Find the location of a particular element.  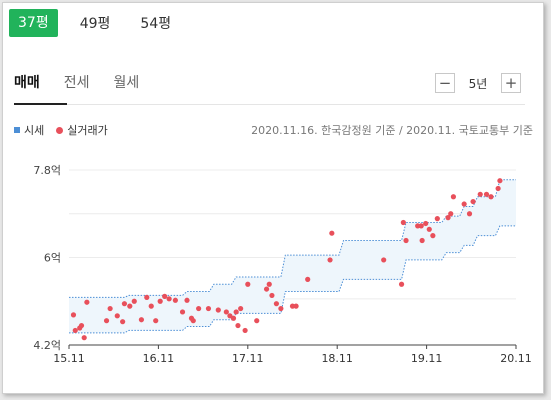

x-tick-label: 19.11 is located at coordinates (427, 358).